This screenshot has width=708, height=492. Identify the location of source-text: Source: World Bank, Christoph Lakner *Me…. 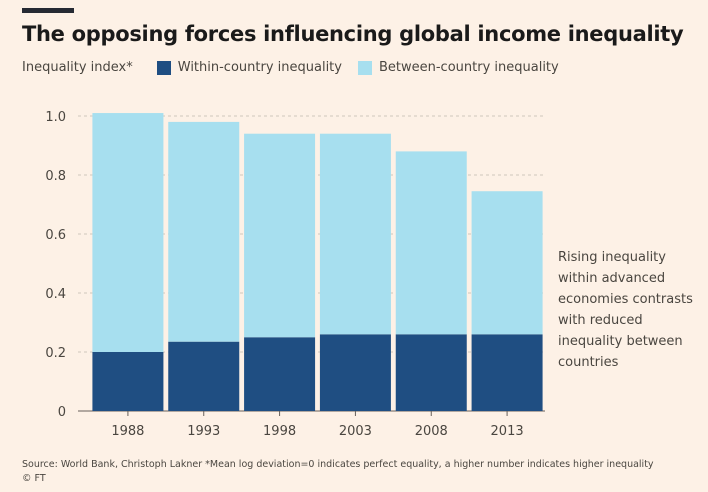
(338, 464).